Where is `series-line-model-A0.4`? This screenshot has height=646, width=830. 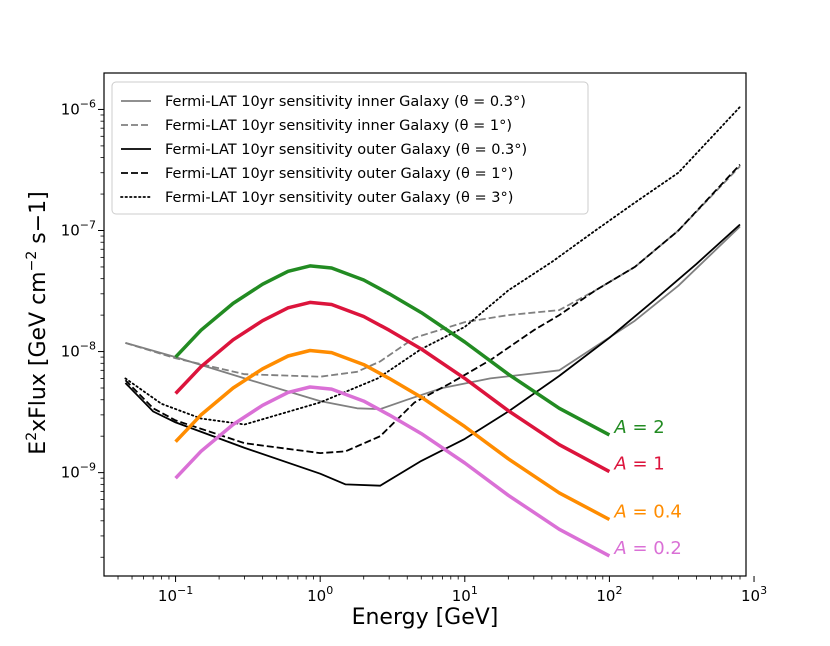
series-line-model-A0.4 is located at coordinates (392, 435).